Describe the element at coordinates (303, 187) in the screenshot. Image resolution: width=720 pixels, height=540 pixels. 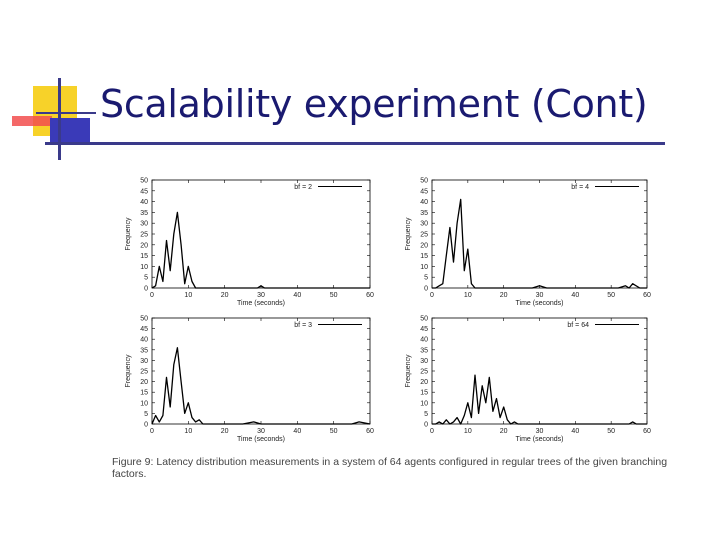
I see `legend-label: bf = 2` at that location.